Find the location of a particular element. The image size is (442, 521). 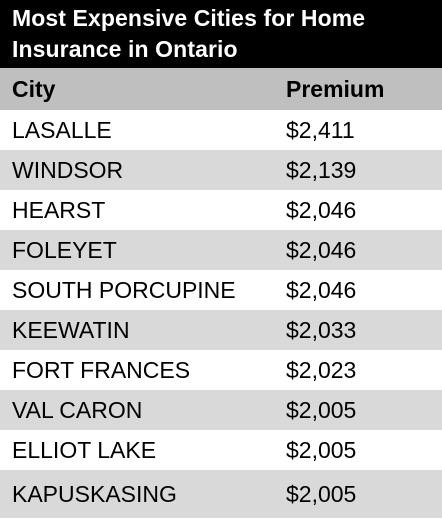

city-cell: KEEWATIN is located at coordinates (71, 329).